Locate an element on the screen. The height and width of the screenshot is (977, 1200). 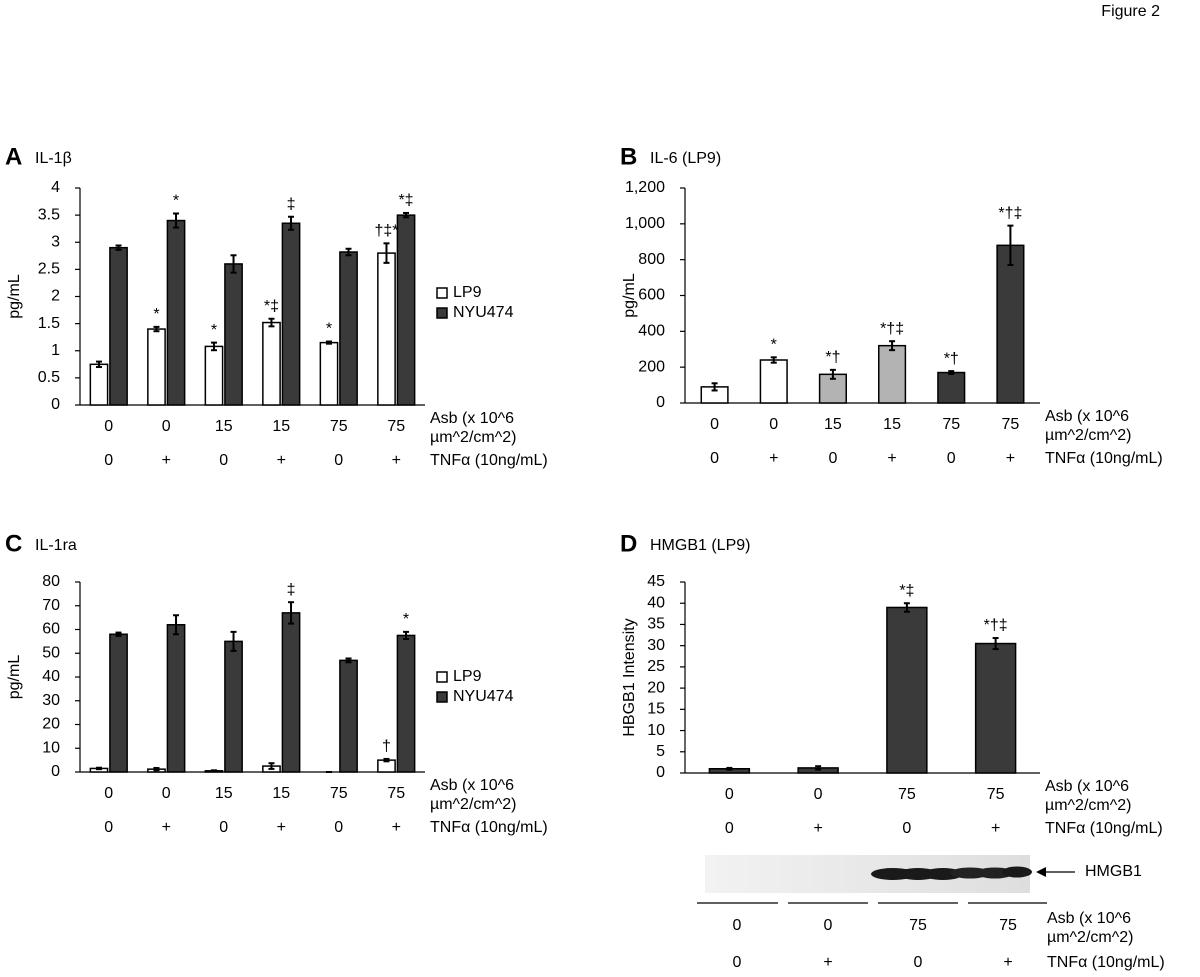
y-tick-label: 45 is located at coordinates (656, 581).